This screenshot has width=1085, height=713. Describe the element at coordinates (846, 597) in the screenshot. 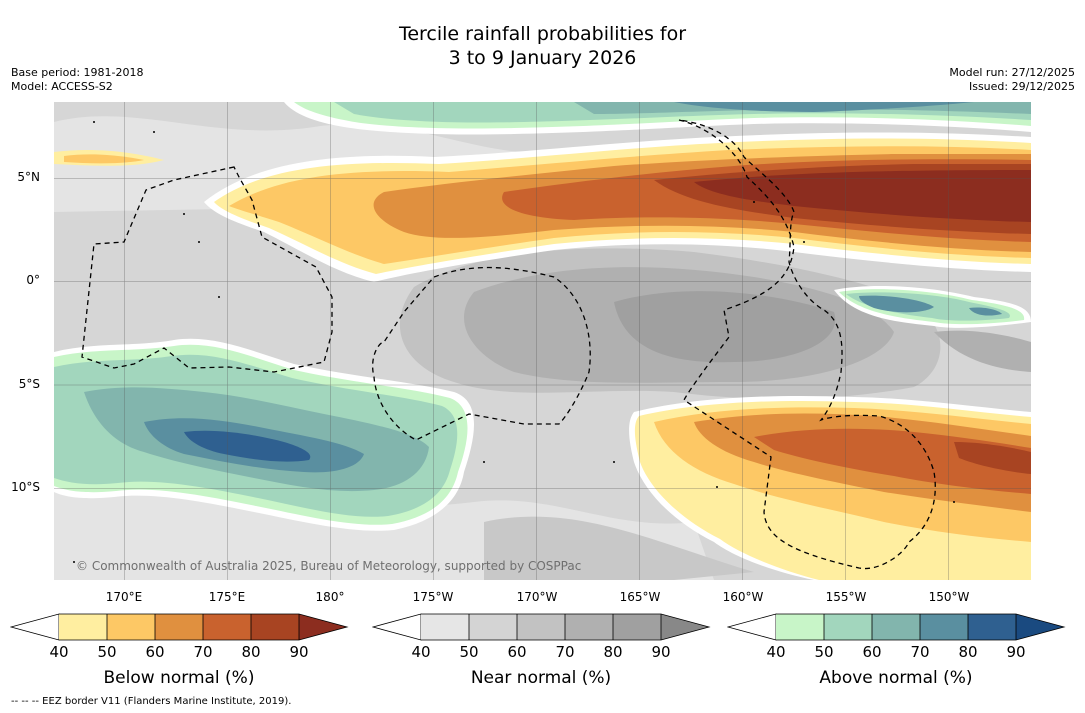

I see `lon-label: 155°W` at that location.